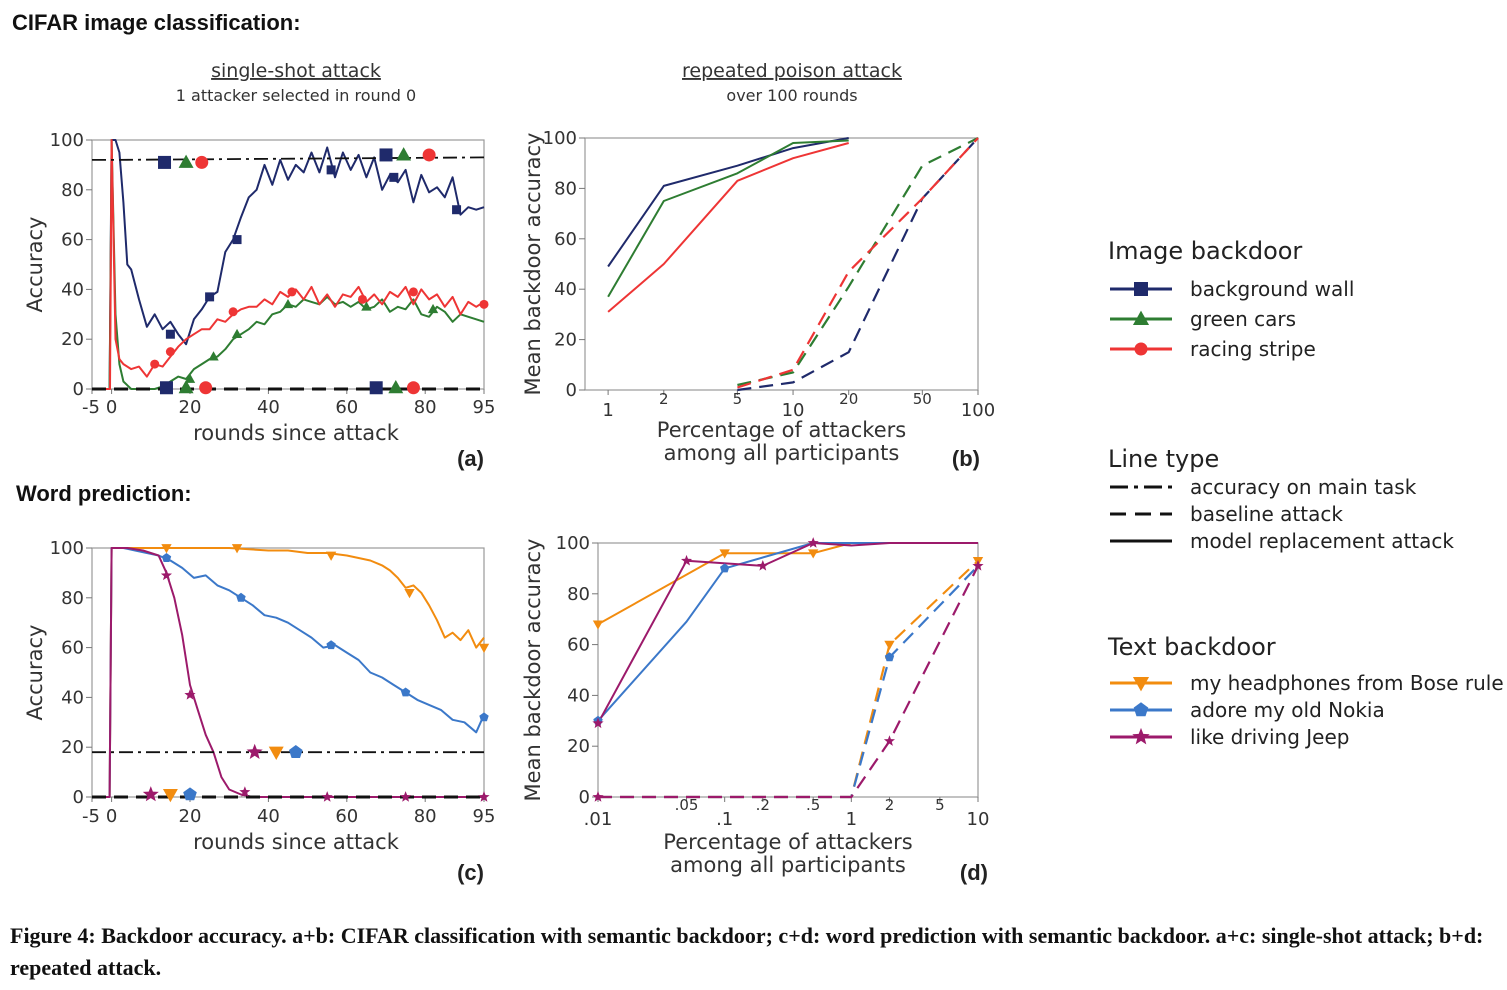 The image size is (1507, 990). Describe the element at coordinates (1322, 541) in the screenshot. I see `legend-label: model replacement attack` at that location.